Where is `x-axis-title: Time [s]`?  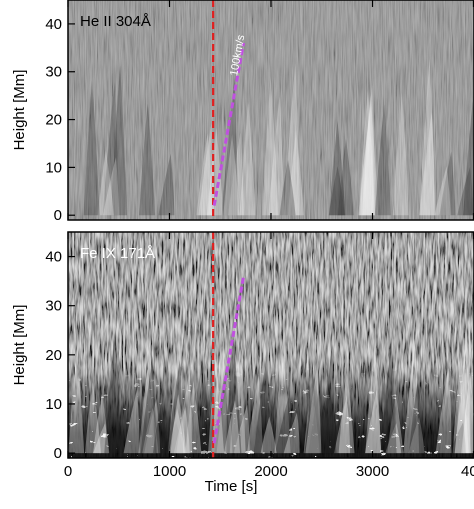
x-axis-title: Time [s] is located at coordinates (231, 486).